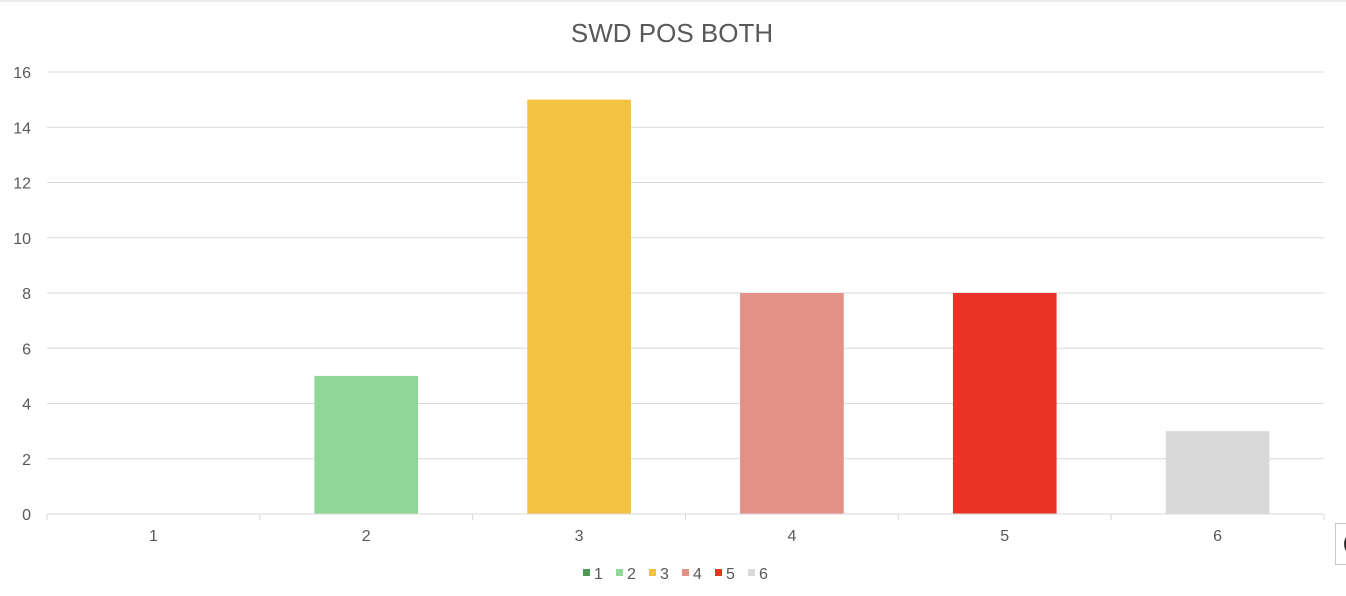 Image resolution: width=1346 pixels, height=596 pixels. I want to click on x-axis, so click(685, 516).